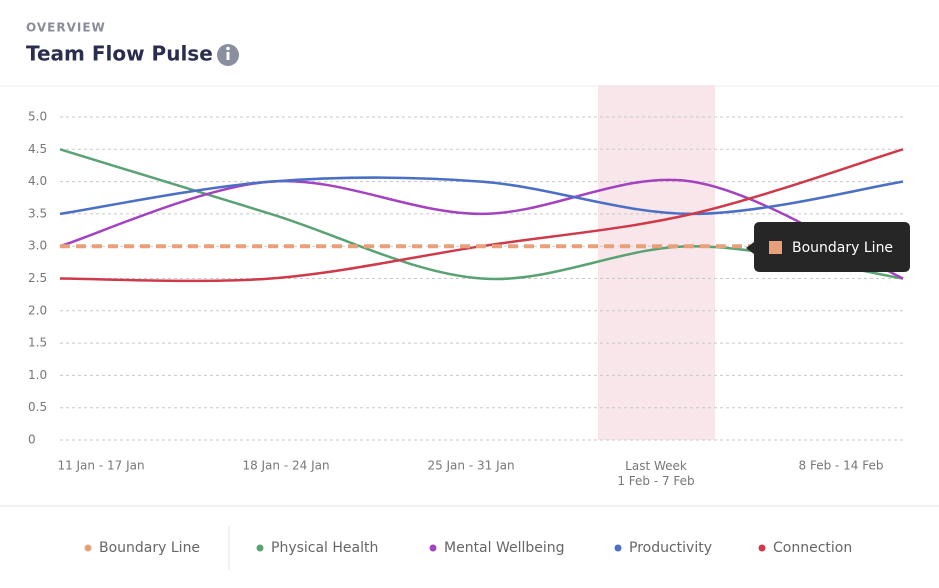 This screenshot has width=939, height=588. Describe the element at coordinates (324, 548) in the screenshot. I see `legend-label: Physical Health` at that location.